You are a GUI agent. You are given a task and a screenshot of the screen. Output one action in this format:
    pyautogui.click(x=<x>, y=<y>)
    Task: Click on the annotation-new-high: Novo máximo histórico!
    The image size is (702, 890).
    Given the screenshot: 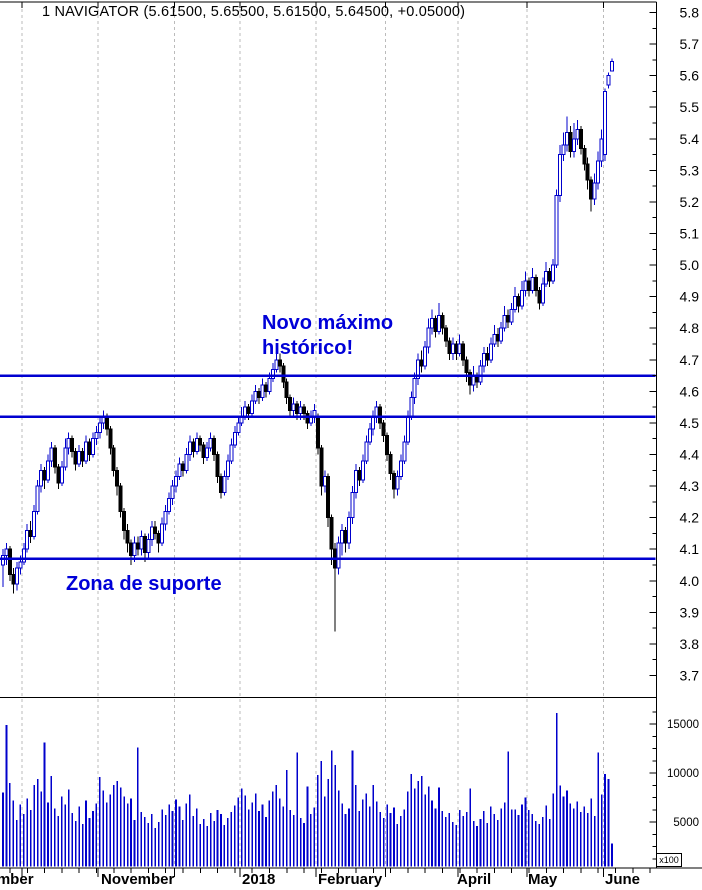 What is the action you would take?
    pyautogui.click(x=327, y=336)
    